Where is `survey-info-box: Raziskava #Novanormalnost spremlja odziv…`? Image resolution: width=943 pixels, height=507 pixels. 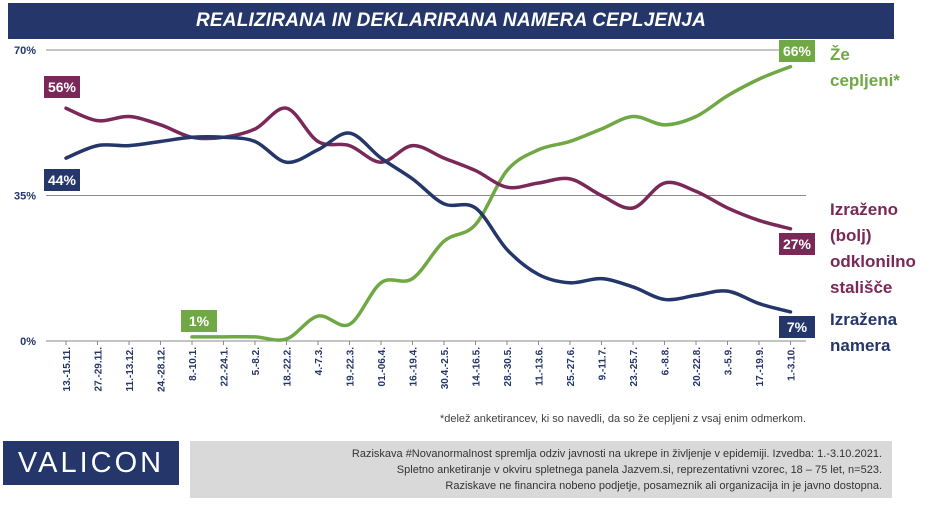 survey-info-box: Raziskava #Novanormalnost spremlja odziv… is located at coordinates (541, 469).